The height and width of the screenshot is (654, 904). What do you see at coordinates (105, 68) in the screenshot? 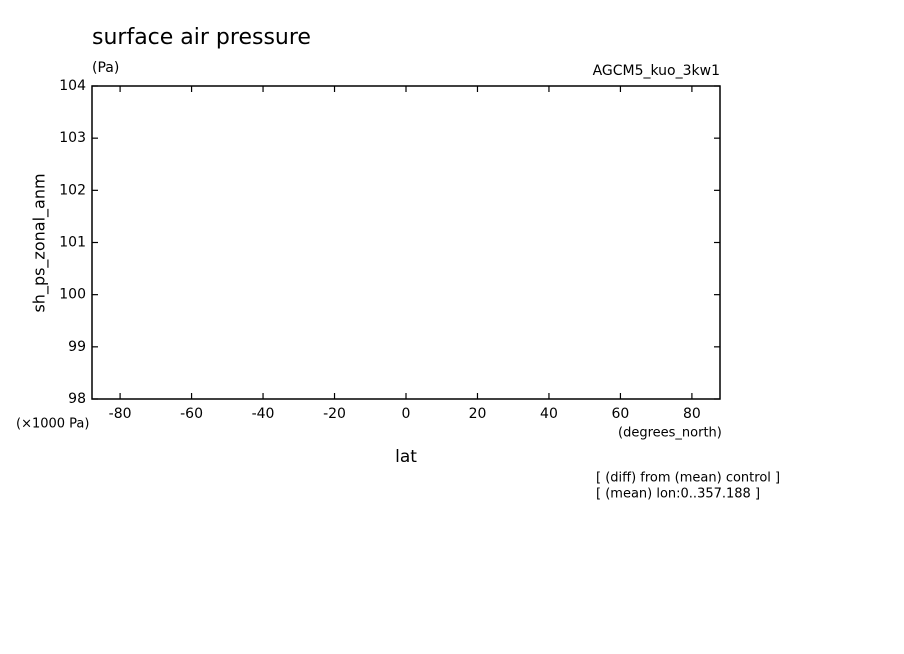
I see `chart-subtitle: (Pa)` at bounding box center [105, 68].